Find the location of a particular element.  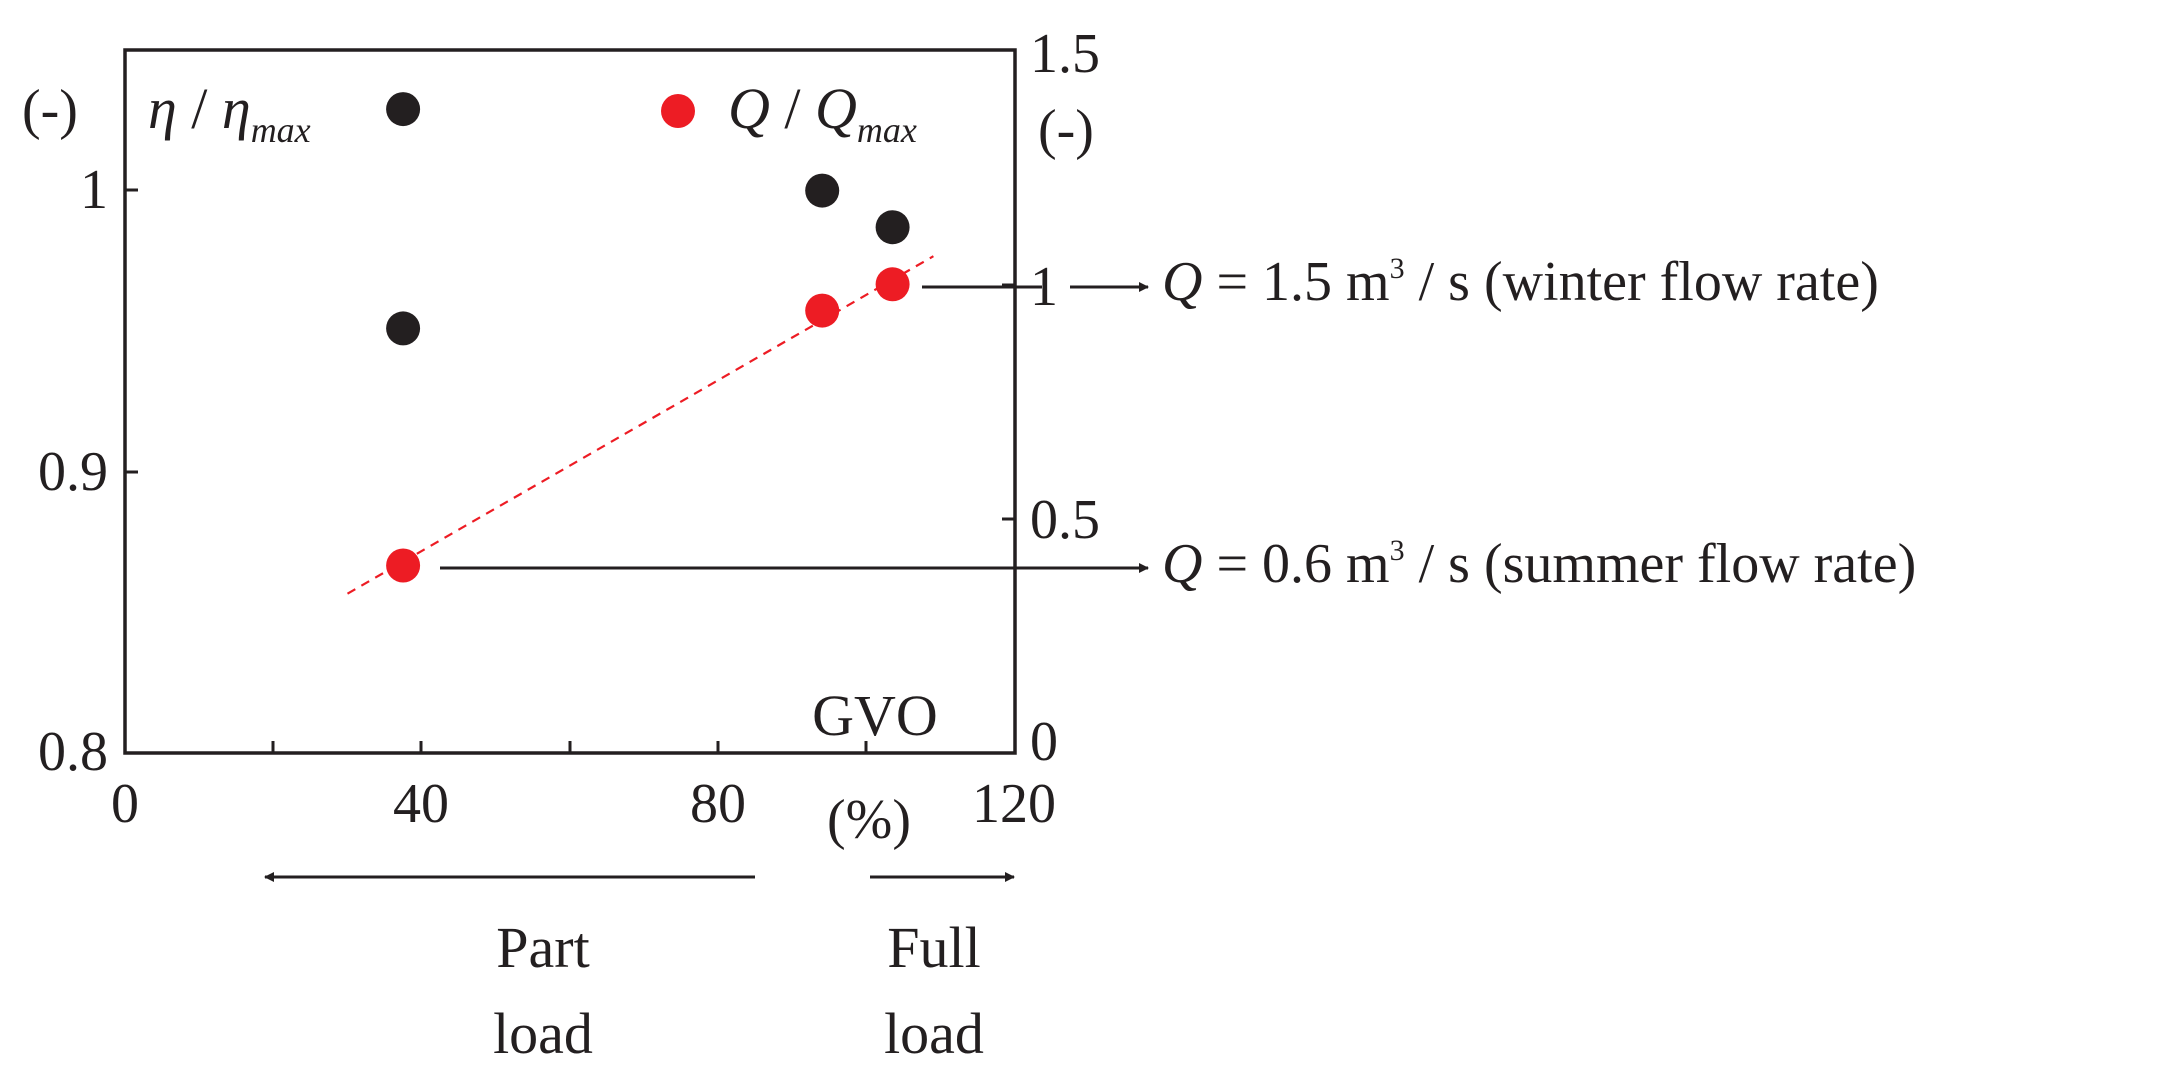

full-load-line1: Full is located at coordinates (934, 947).